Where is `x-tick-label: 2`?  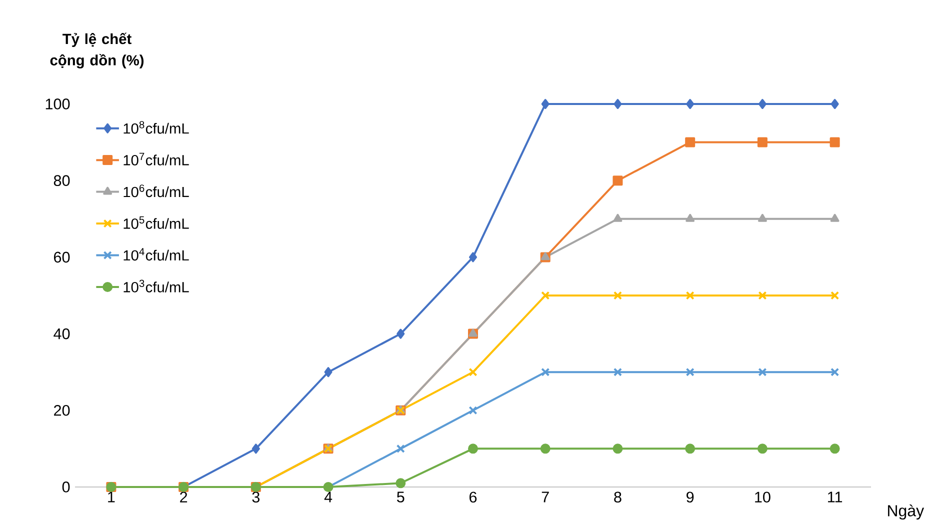 x-tick-label: 2 is located at coordinates (184, 497).